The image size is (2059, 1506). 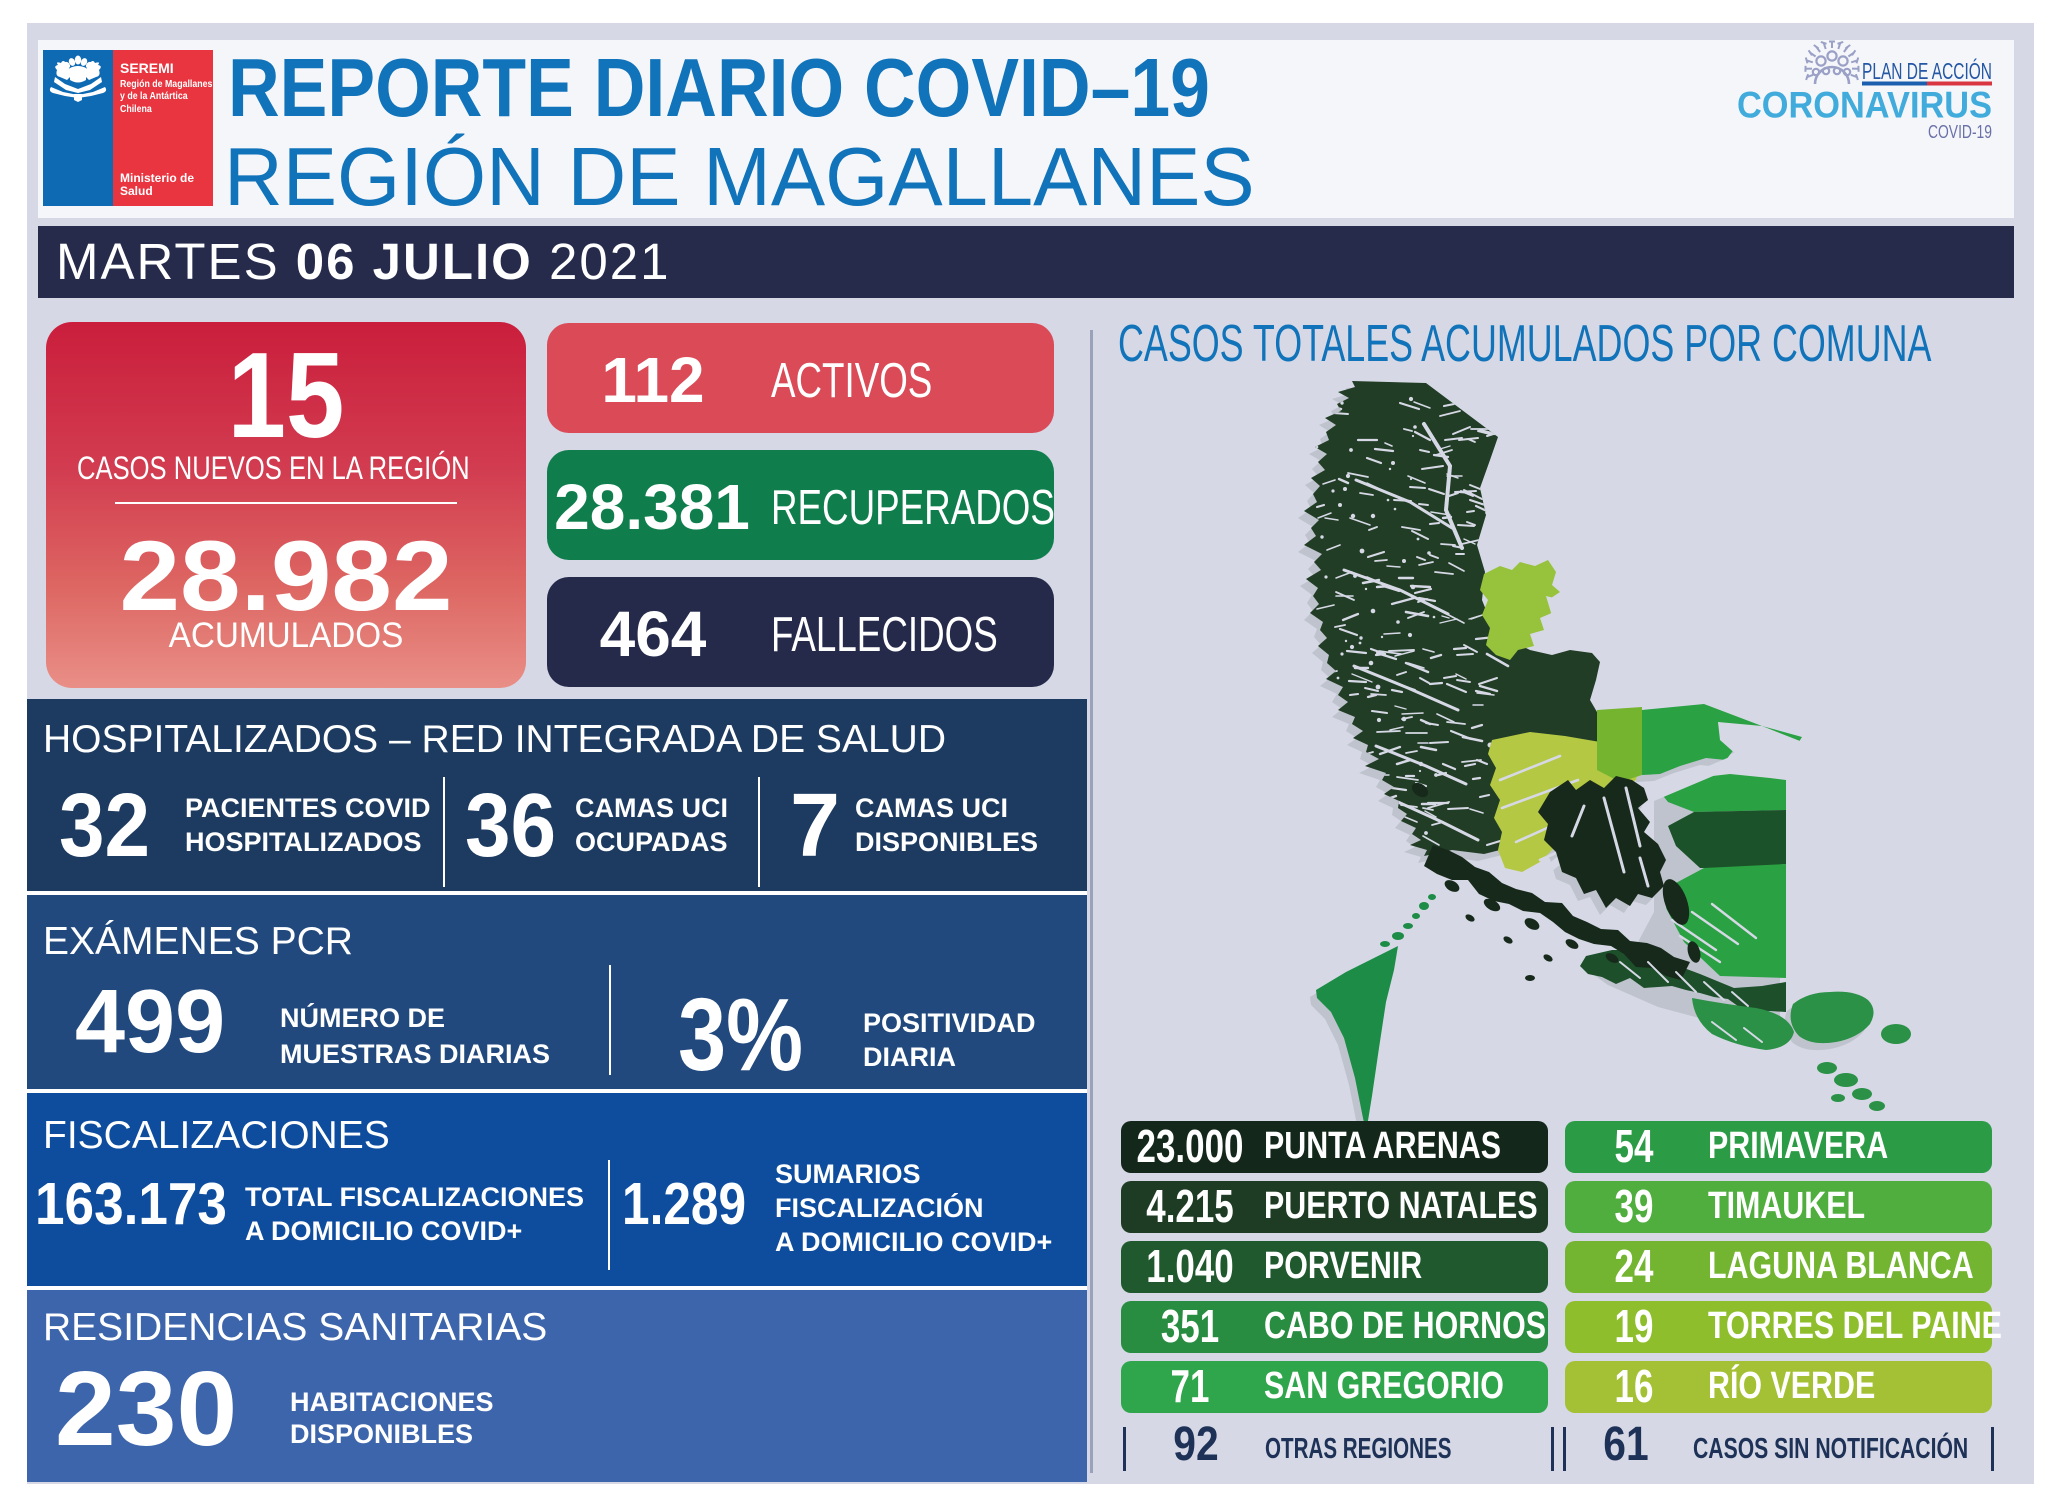 What do you see at coordinates (1864, 105) in the screenshot?
I see `svg-text: CORONAVIRUS` at bounding box center [1864, 105].